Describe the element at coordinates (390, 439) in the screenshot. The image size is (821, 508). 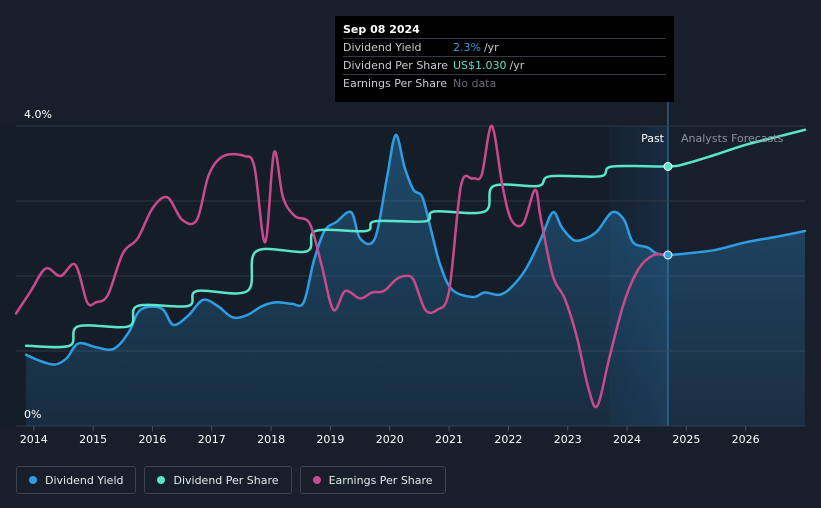
I see `x-tick-label: 2020` at that location.